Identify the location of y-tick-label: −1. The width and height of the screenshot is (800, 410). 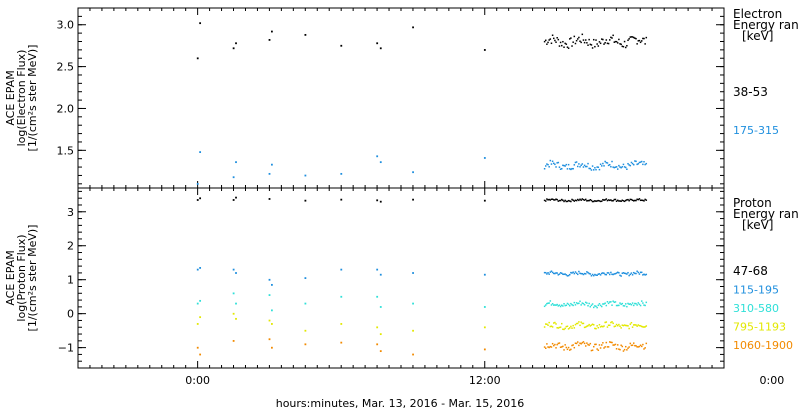
(66, 348).